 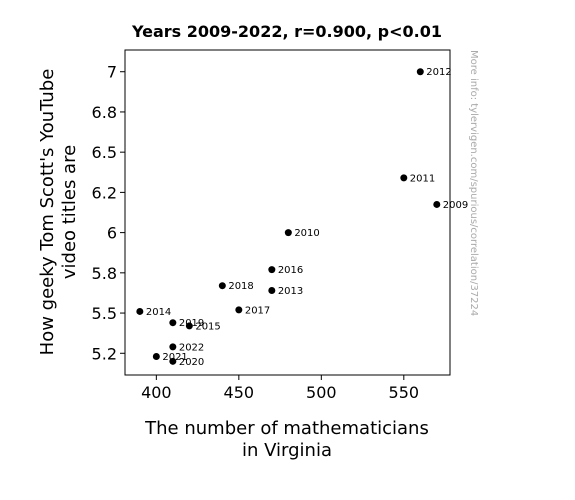 What do you see at coordinates (404, 392) in the screenshot?
I see `x-tick-label: 550` at bounding box center [404, 392].